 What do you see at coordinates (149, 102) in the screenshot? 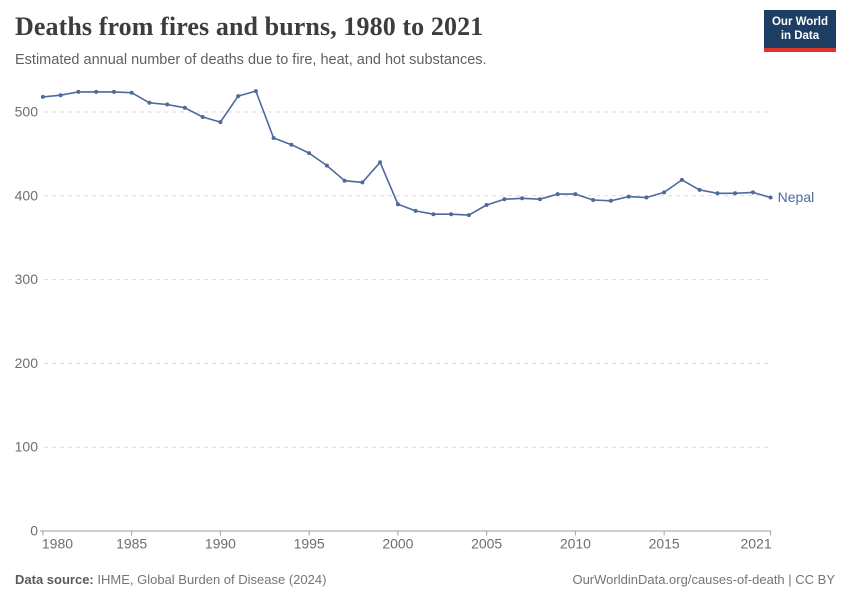
I see `data-point-1986` at bounding box center [149, 102].